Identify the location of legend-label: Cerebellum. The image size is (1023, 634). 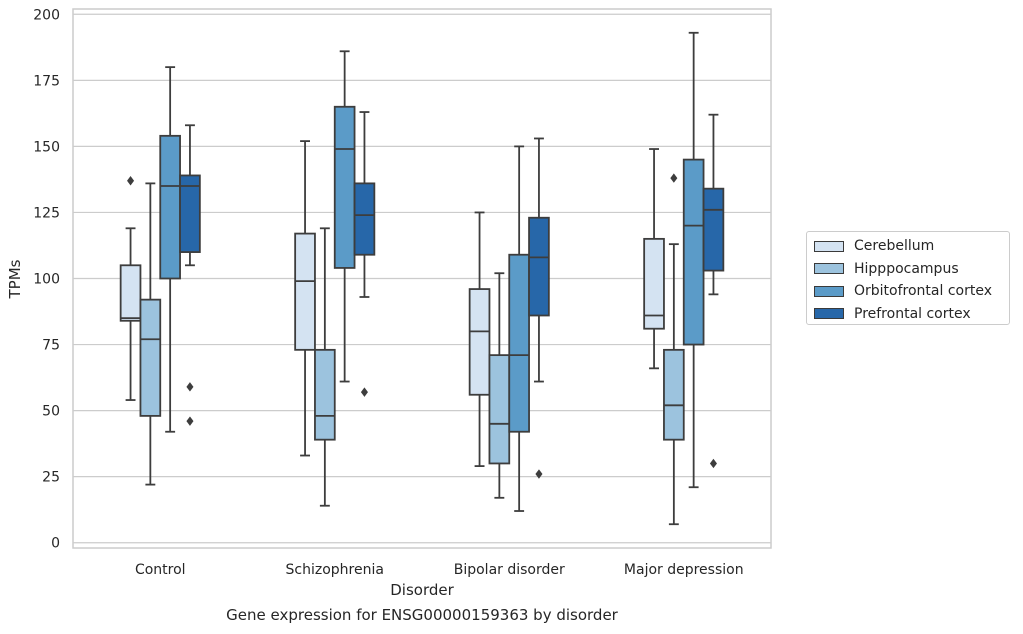
(894, 246).